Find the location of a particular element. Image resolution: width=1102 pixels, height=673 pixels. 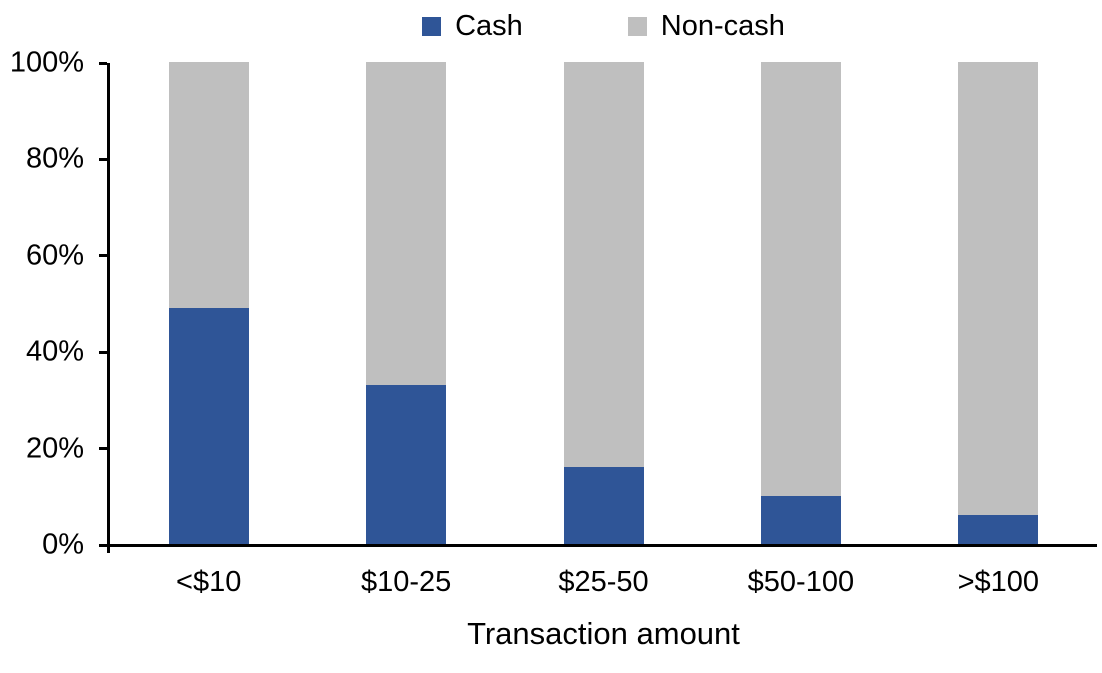

legend-item-noncash: Non-cash is located at coordinates (706, 26).